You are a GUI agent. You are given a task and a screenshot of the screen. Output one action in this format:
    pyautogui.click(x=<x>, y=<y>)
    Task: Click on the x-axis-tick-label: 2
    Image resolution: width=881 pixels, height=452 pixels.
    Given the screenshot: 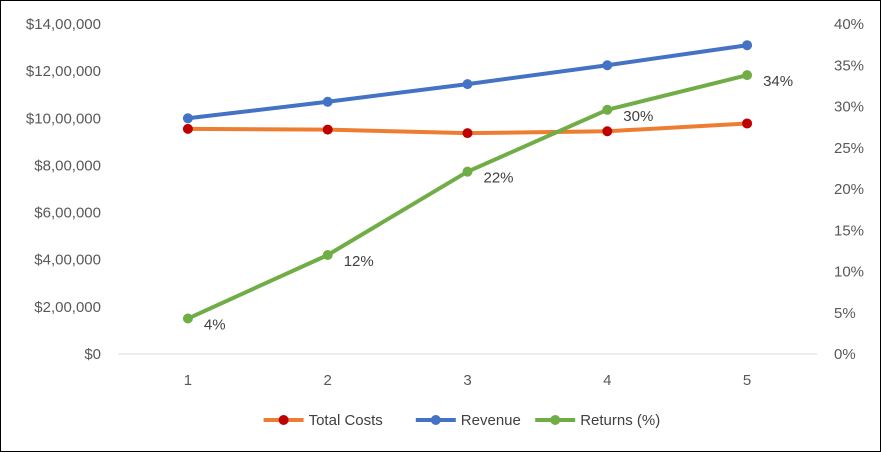 What is the action you would take?
    pyautogui.click(x=328, y=380)
    